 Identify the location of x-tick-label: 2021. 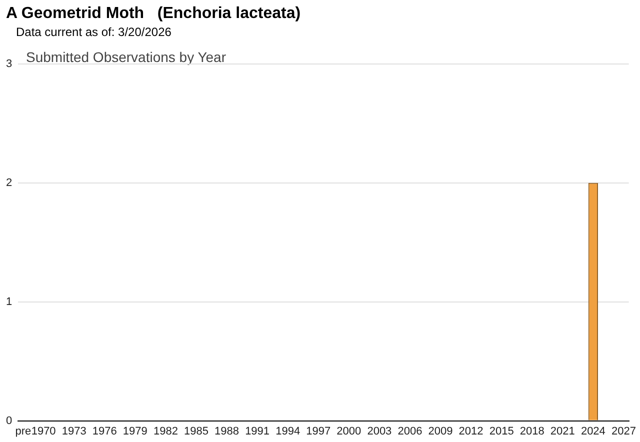
(562, 431).